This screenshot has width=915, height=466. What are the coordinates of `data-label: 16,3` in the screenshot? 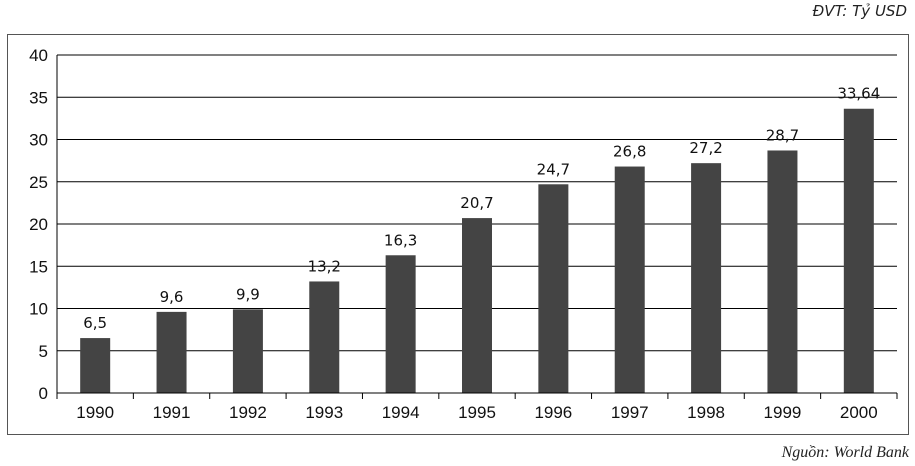 It's located at (400, 240).